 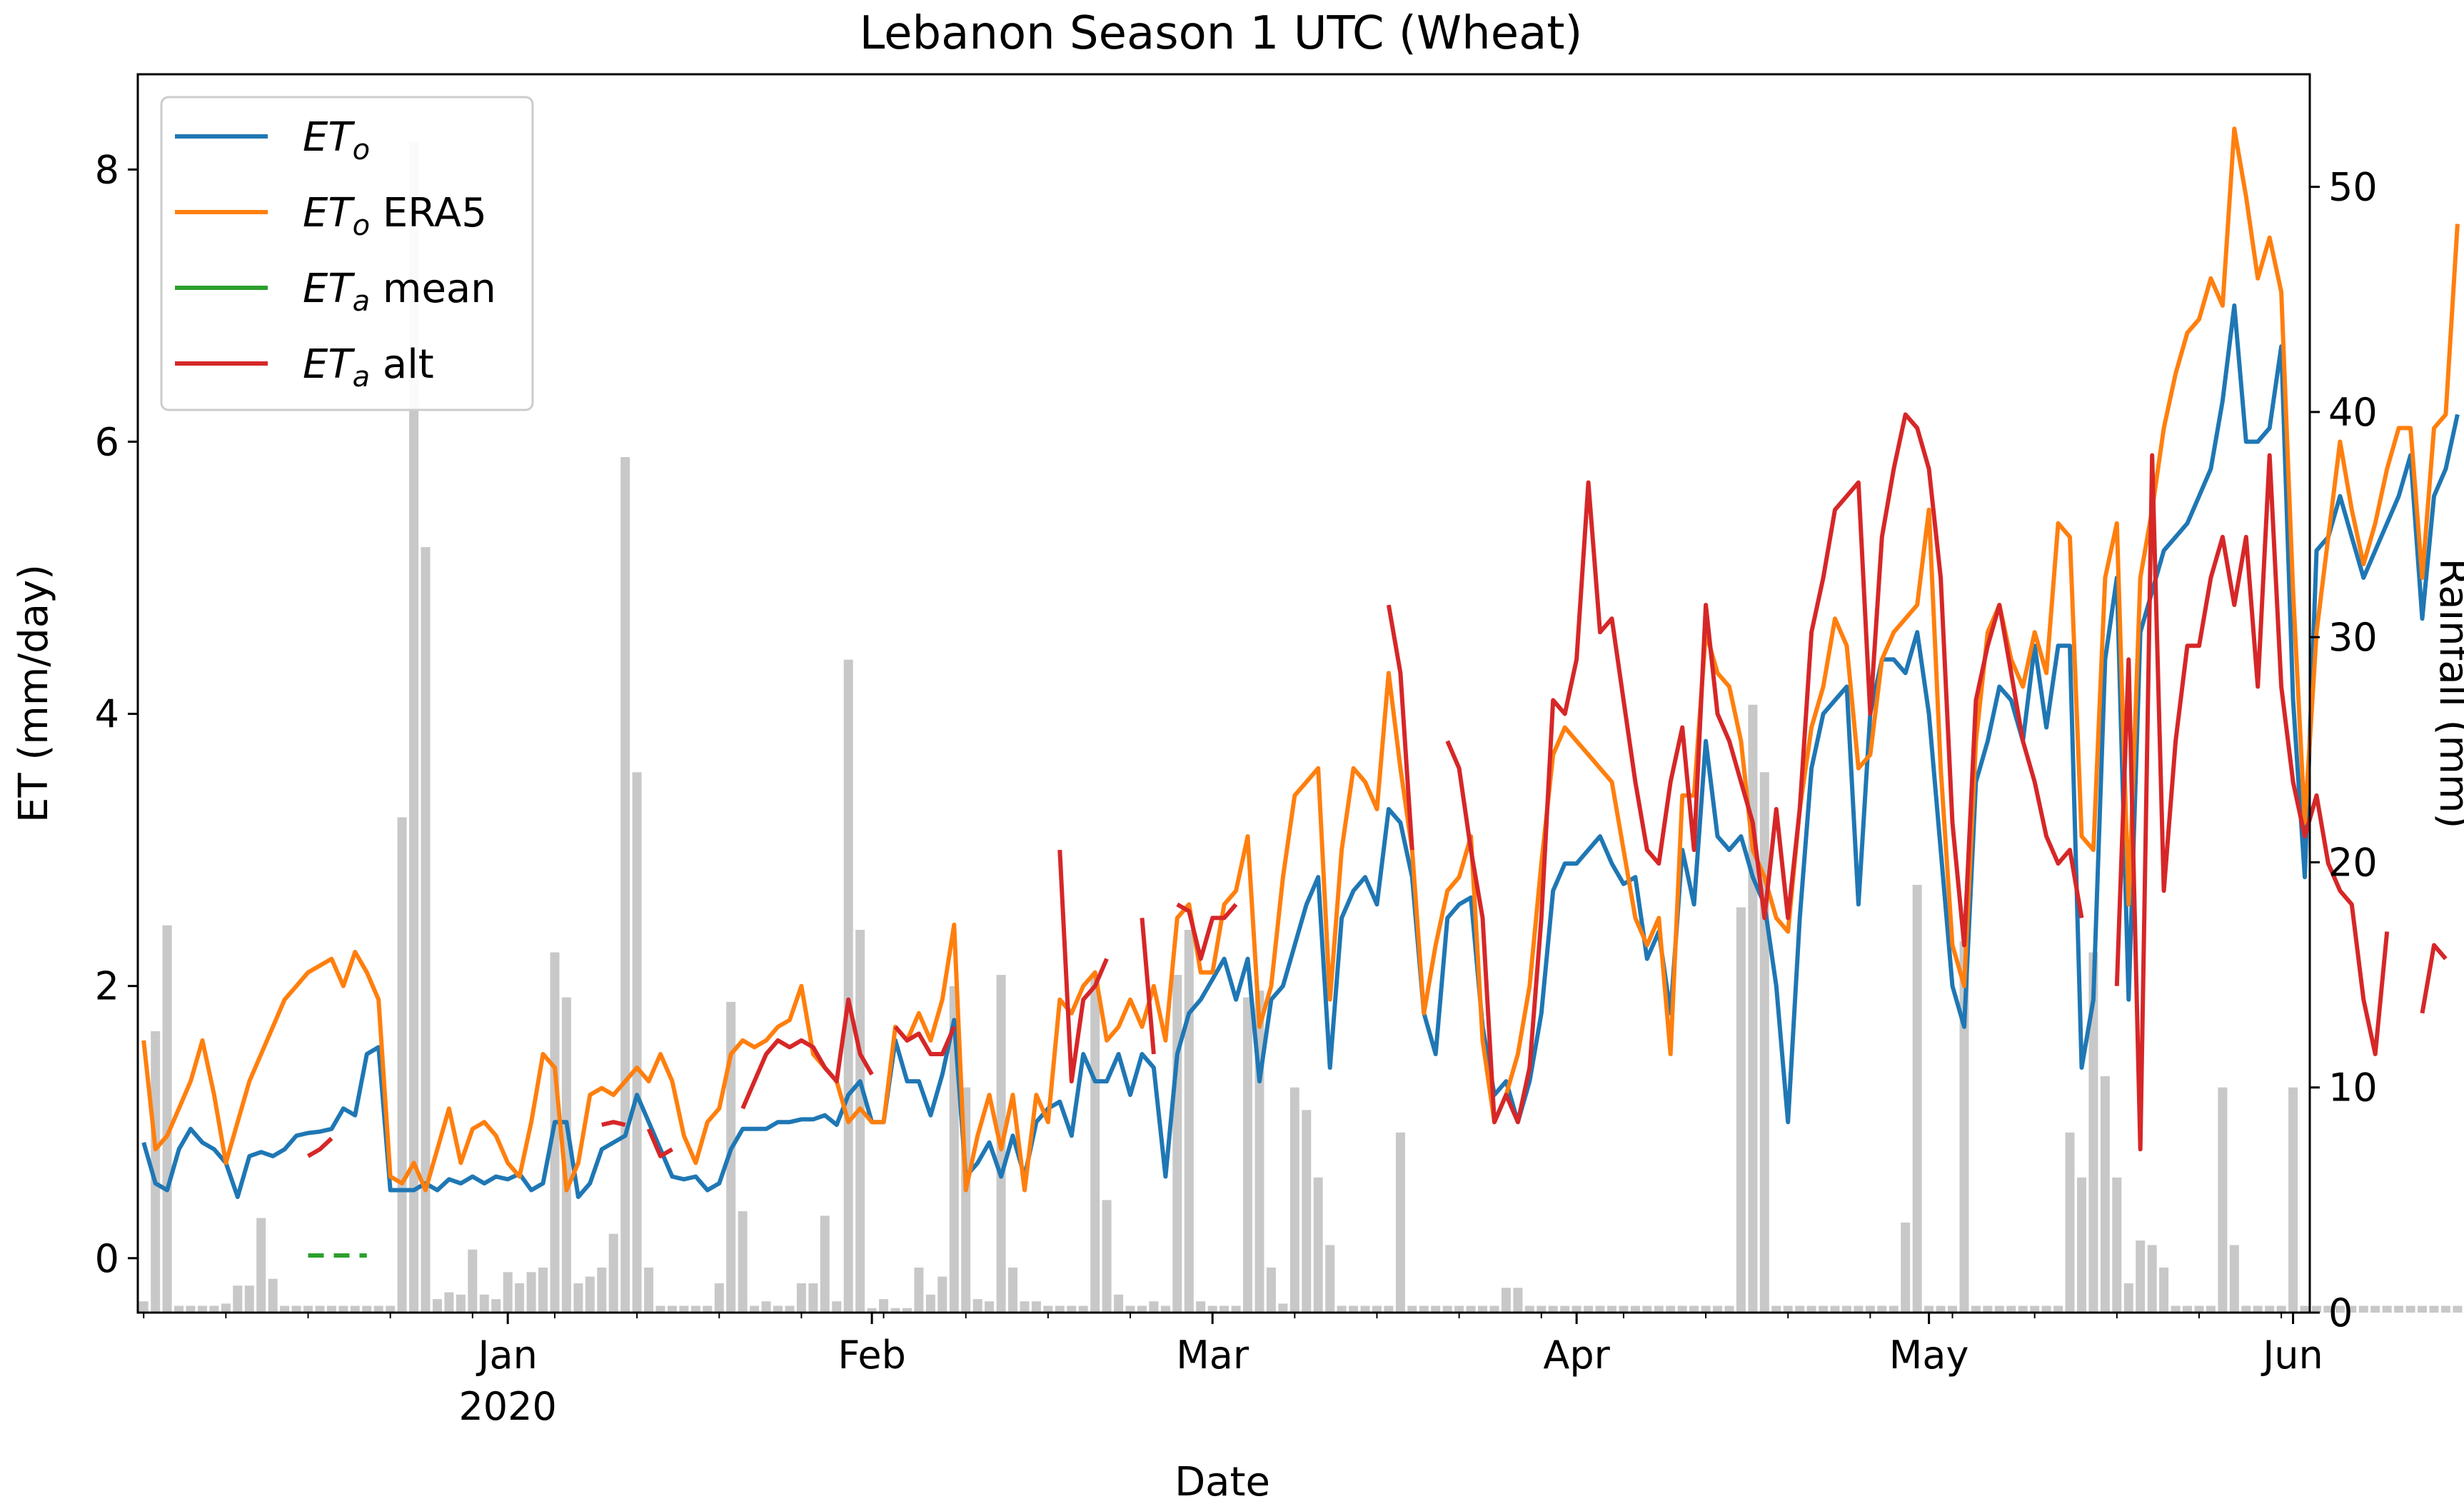 I want to click on legend: ETo ETo ERA5 ETa mean ETa alt, so click(x=347, y=254).